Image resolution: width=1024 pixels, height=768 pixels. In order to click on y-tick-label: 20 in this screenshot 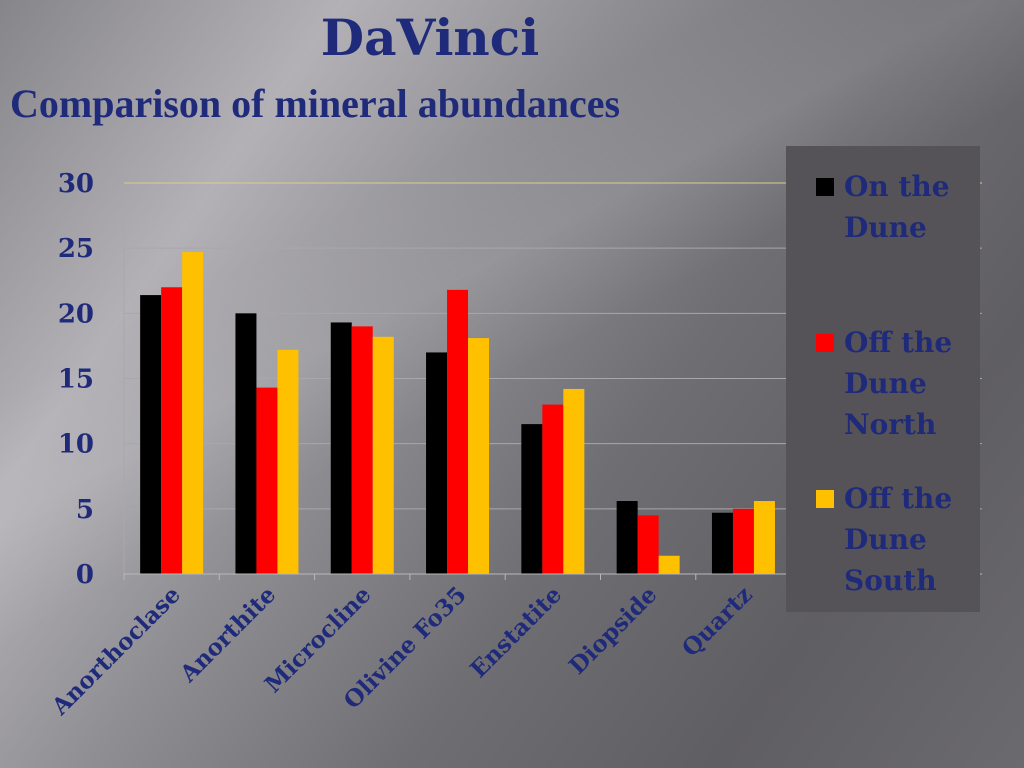, I will do `click(76, 314)`.